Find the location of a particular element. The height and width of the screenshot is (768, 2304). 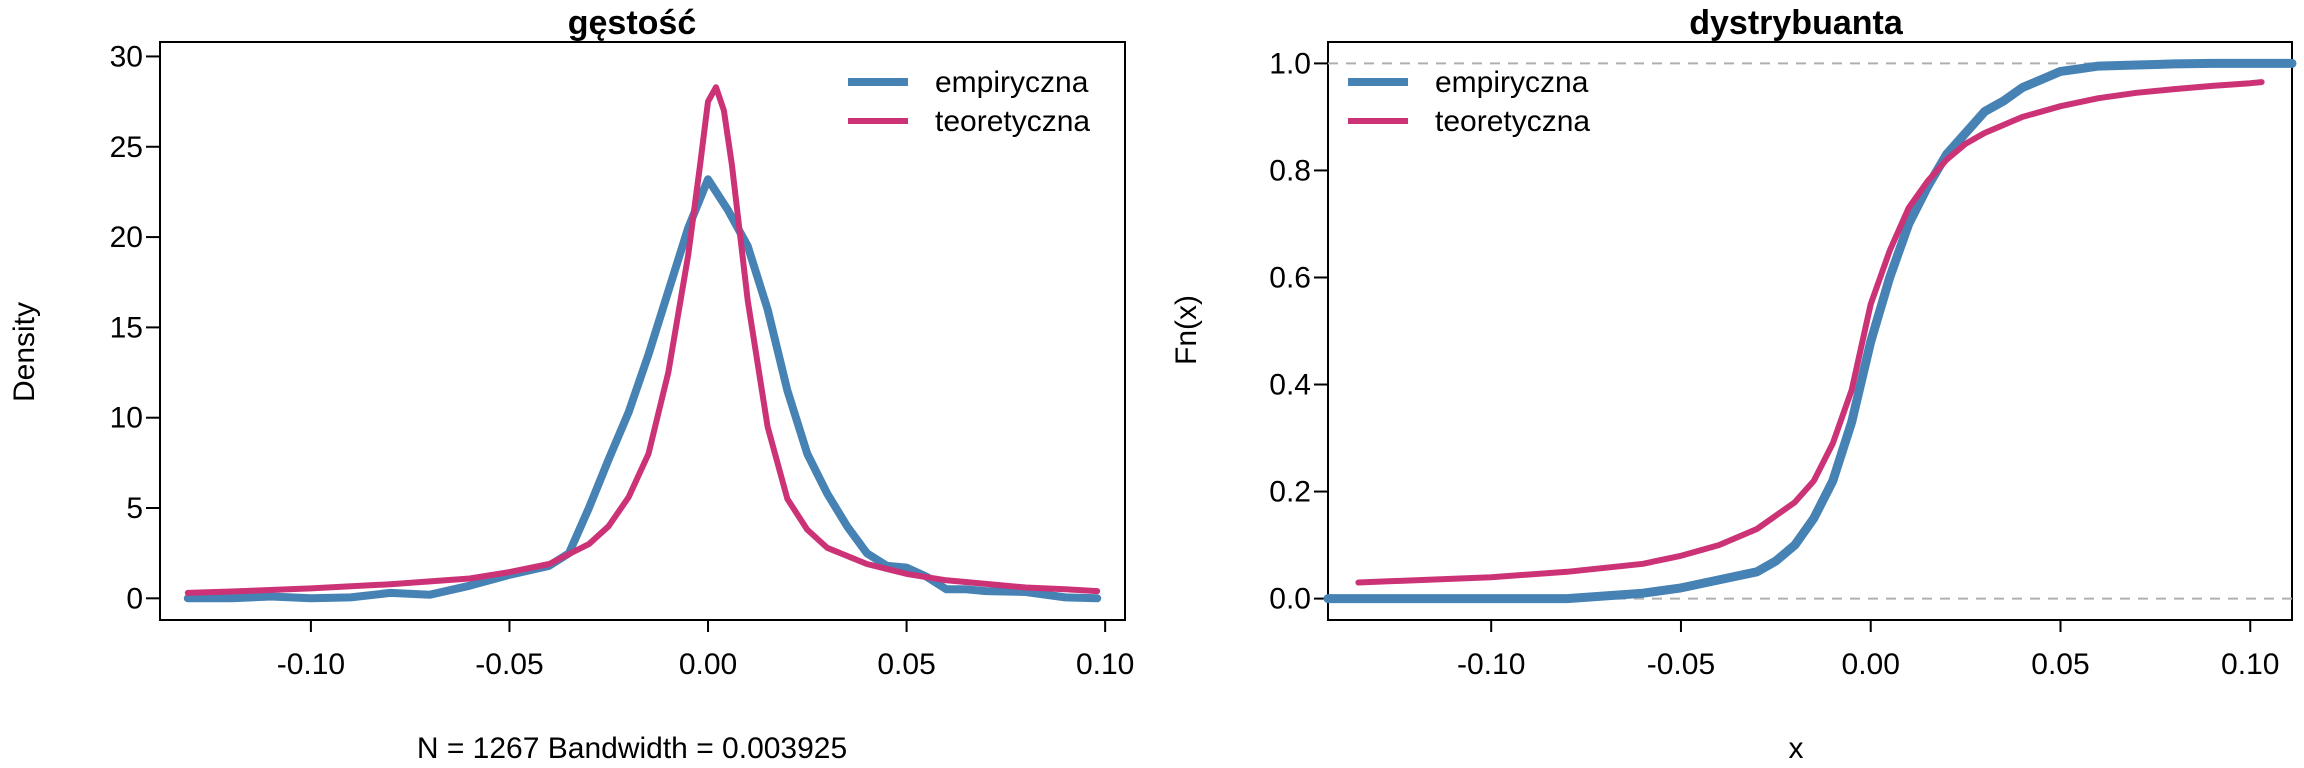

density-x-tick-label: 0.05 is located at coordinates (906, 664).